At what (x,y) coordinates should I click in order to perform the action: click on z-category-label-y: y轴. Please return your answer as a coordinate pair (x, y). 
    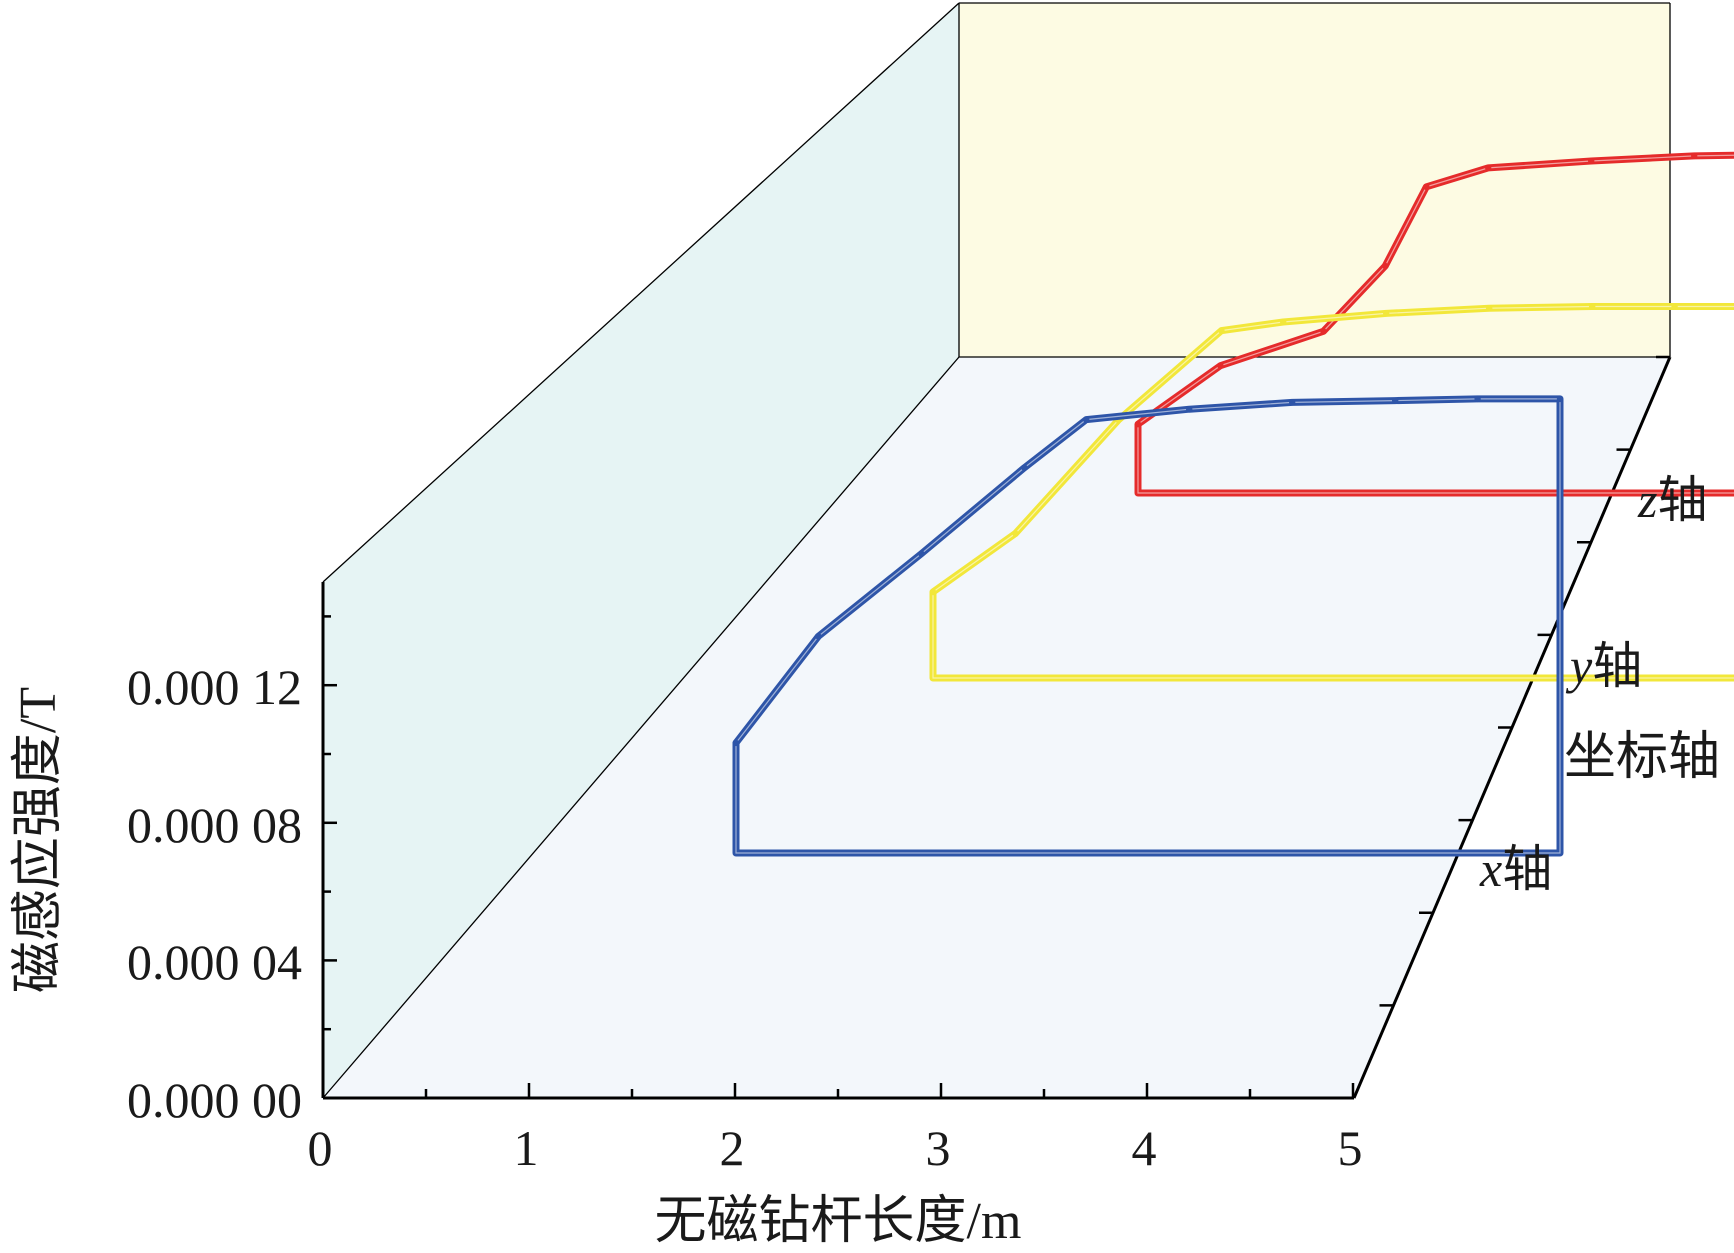
    Looking at the image, I should click on (1603, 666).